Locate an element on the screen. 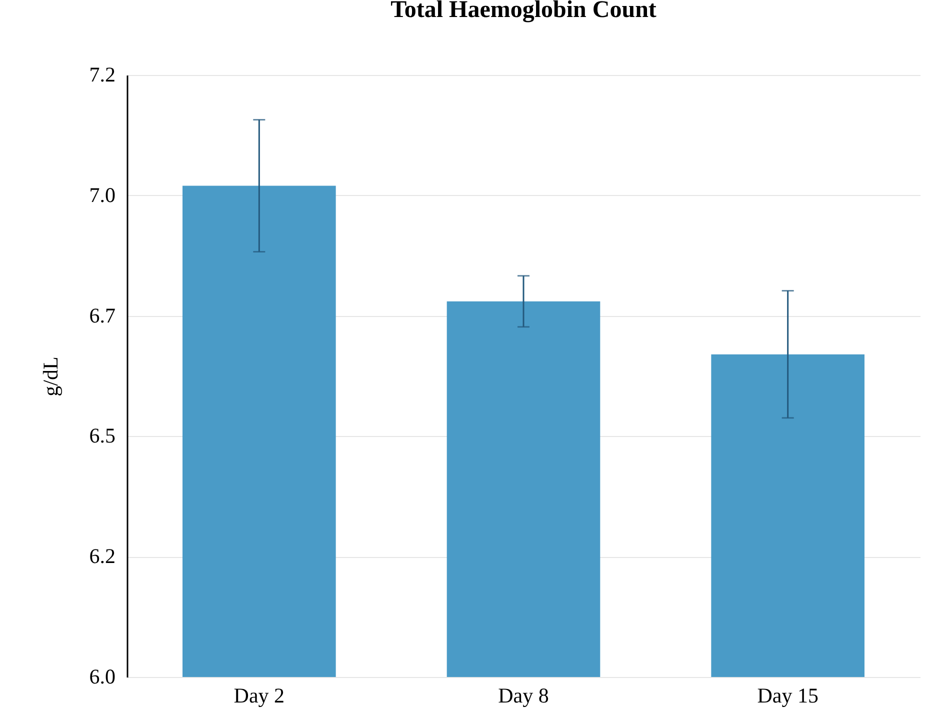 Image resolution: width=931 pixels, height=725 pixels. y-tick-label: 7.2 is located at coordinates (102, 74).